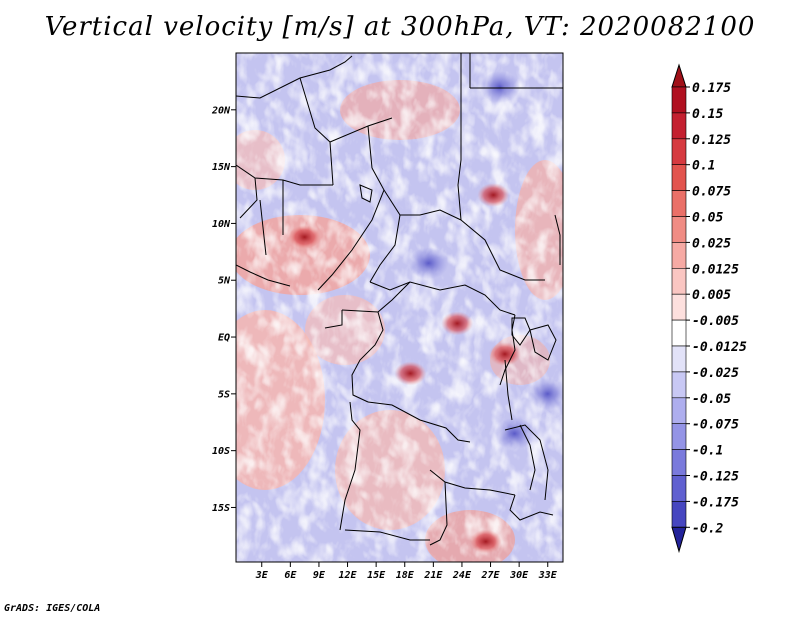 This screenshot has width=800, height=618. I want to click on colorbar-label-2: 0.125, so click(711, 140).